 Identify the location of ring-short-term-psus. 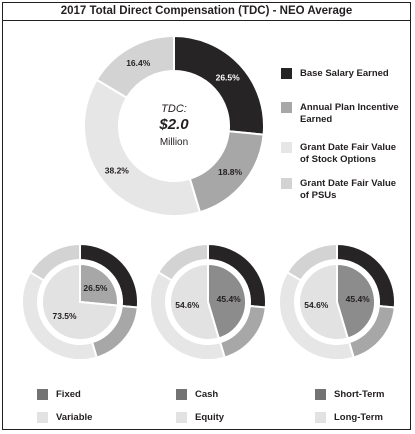
(311, 262).